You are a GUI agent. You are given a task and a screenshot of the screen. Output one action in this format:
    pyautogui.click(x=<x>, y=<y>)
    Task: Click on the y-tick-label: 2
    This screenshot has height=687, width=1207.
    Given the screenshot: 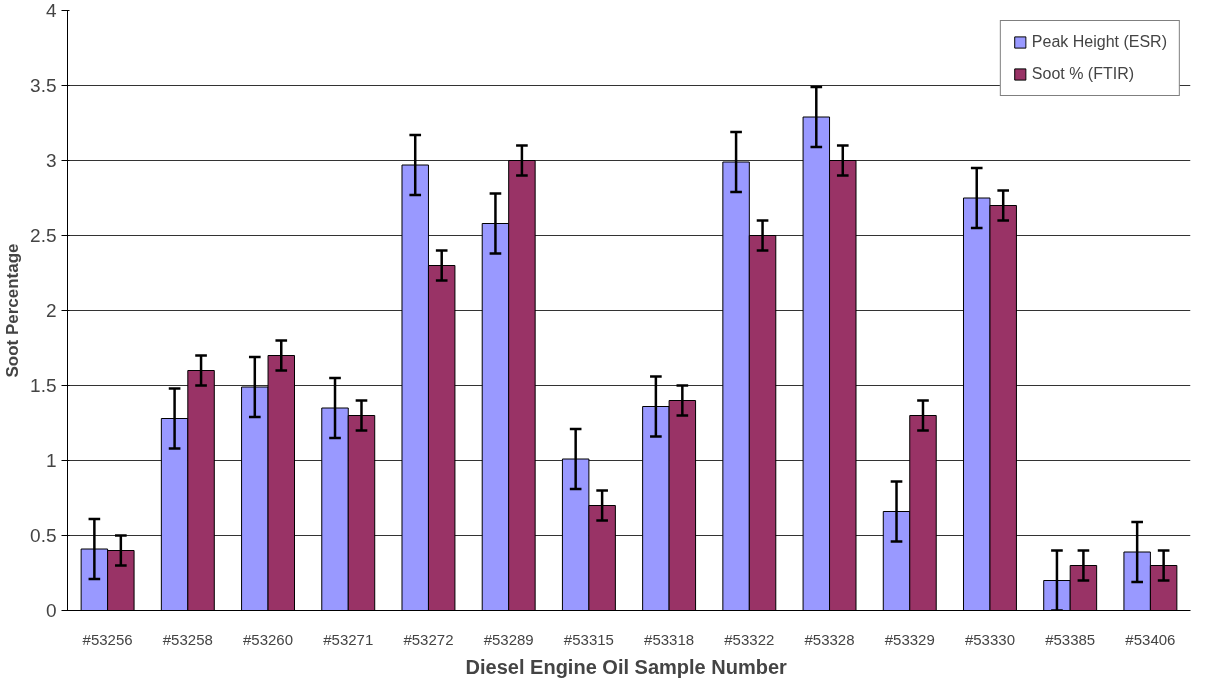 What is the action you would take?
    pyautogui.click(x=51, y=310)
    